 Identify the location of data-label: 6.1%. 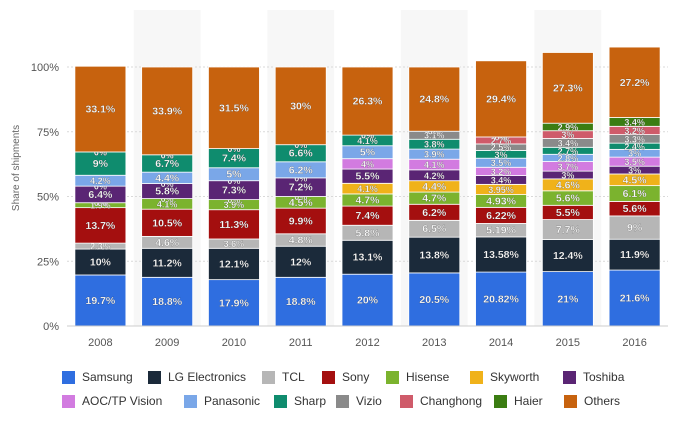
(635, 194).